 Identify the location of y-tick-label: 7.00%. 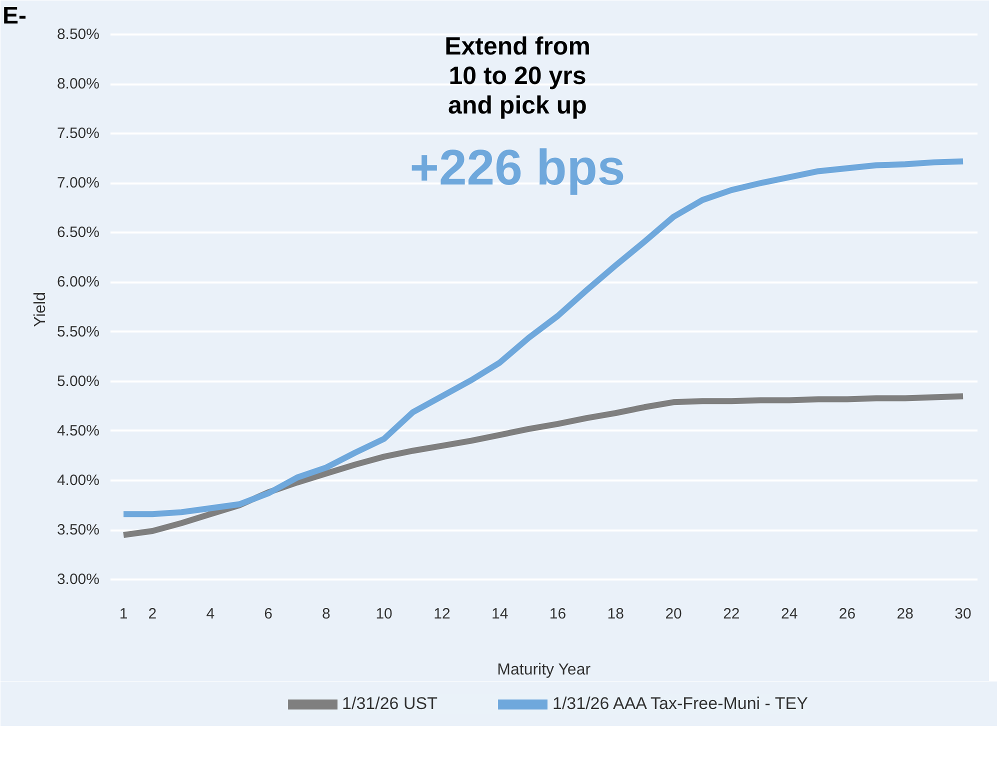
(78, 183).